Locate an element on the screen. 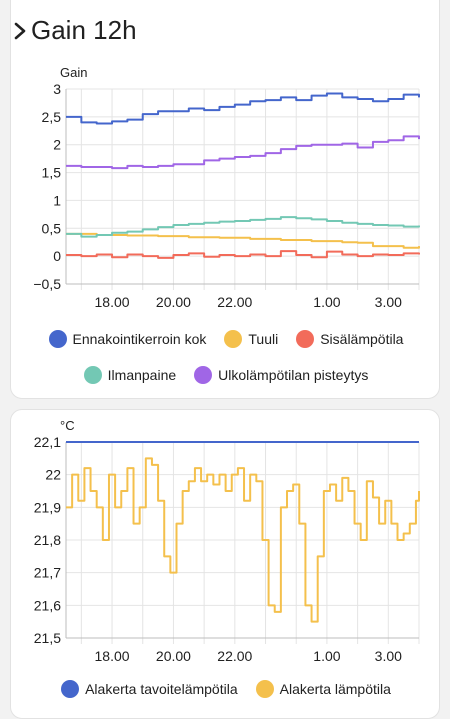 The height and width of the screenshot is (719, 450). y-tick-label: 1 is located at coordinates (57, 200).